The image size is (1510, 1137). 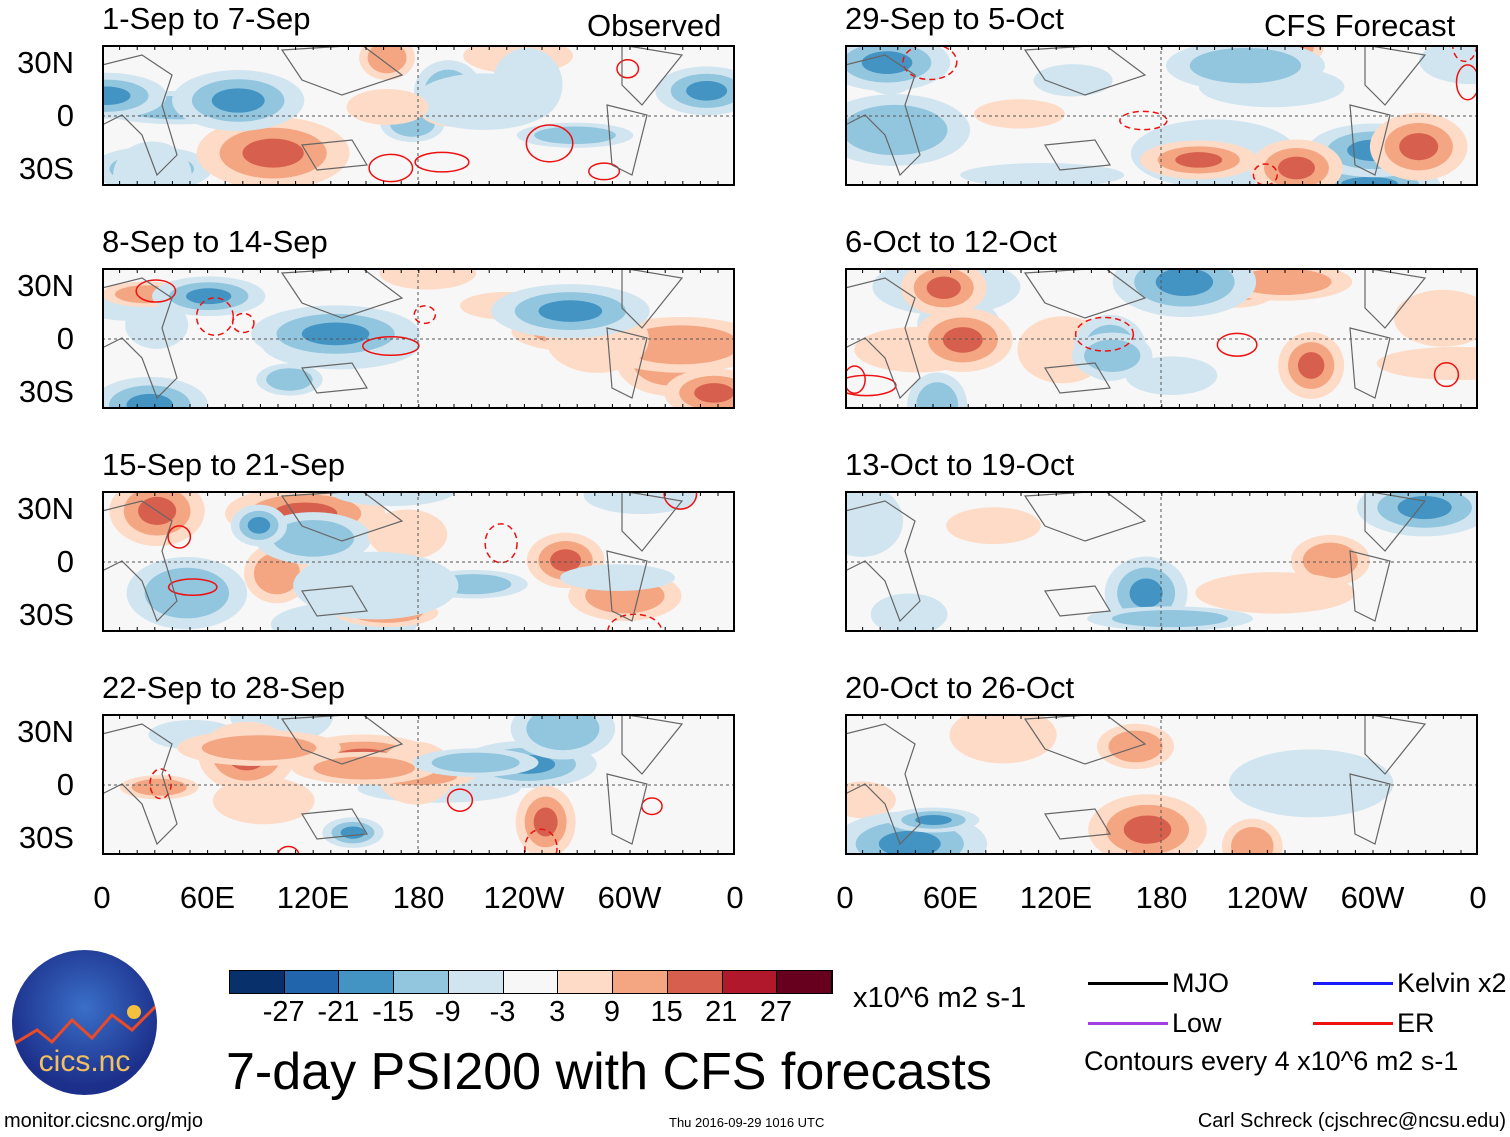 What do you see at coordinates (224, 687) in the screenshot?
I see `panel-title: 22-Sep to 28-Sep` at bounding box center [224, 687].